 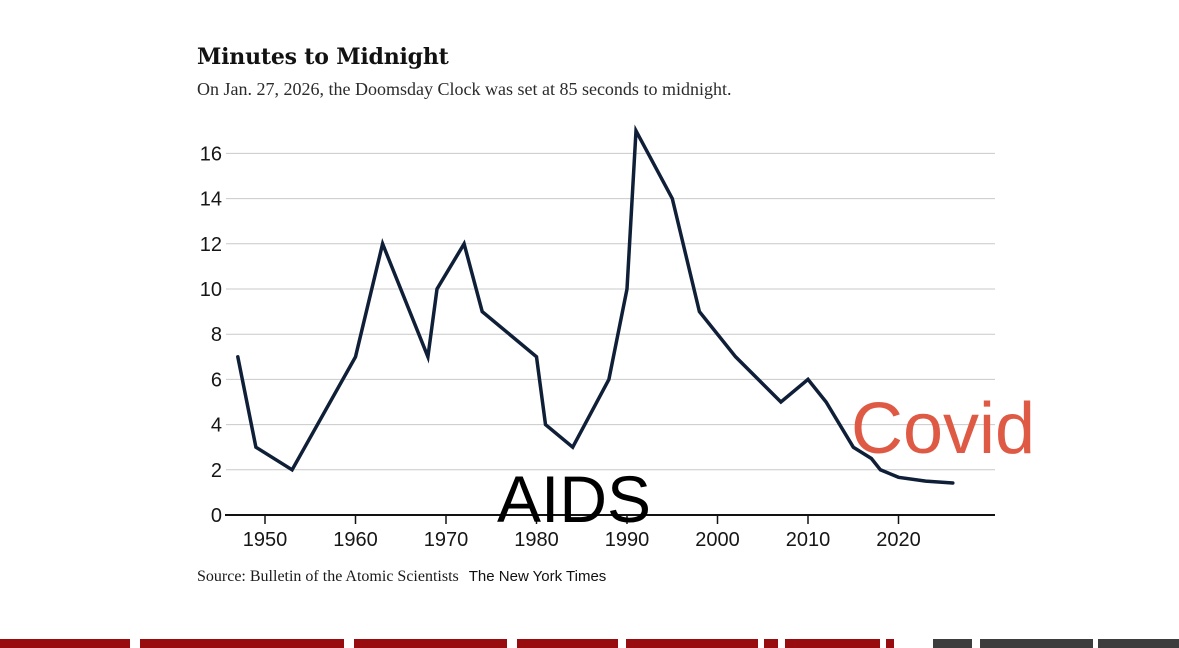 What do you see at coordinates (808, 540) in the screenshot?
I see `x-tick-label: 2010` at bounding box center [808, 540].